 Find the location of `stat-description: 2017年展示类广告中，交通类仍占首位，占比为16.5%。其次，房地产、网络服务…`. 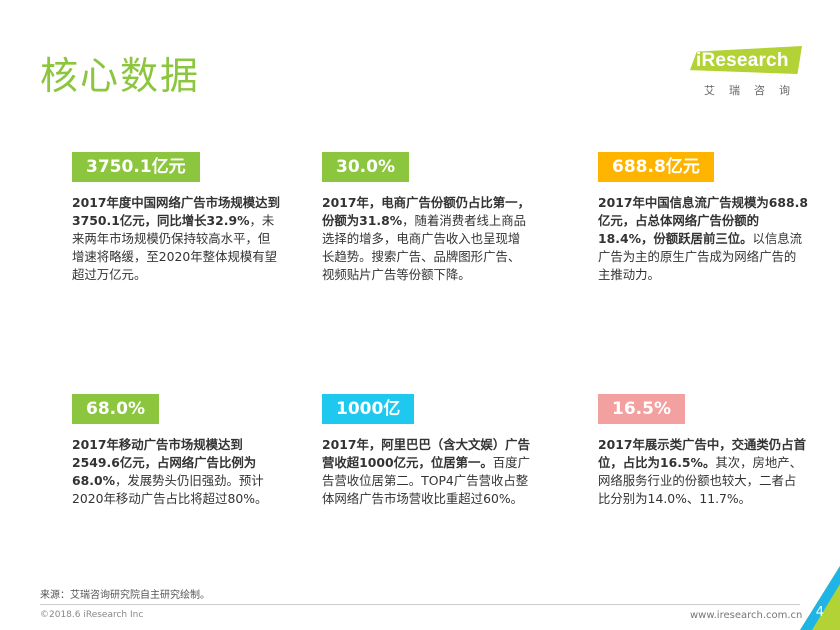

stat-description: 2017年展示类广告中，交通类仍占首位，占比为16.5%。其次，房地产、网络服务… is located at coordinates (703, 472).